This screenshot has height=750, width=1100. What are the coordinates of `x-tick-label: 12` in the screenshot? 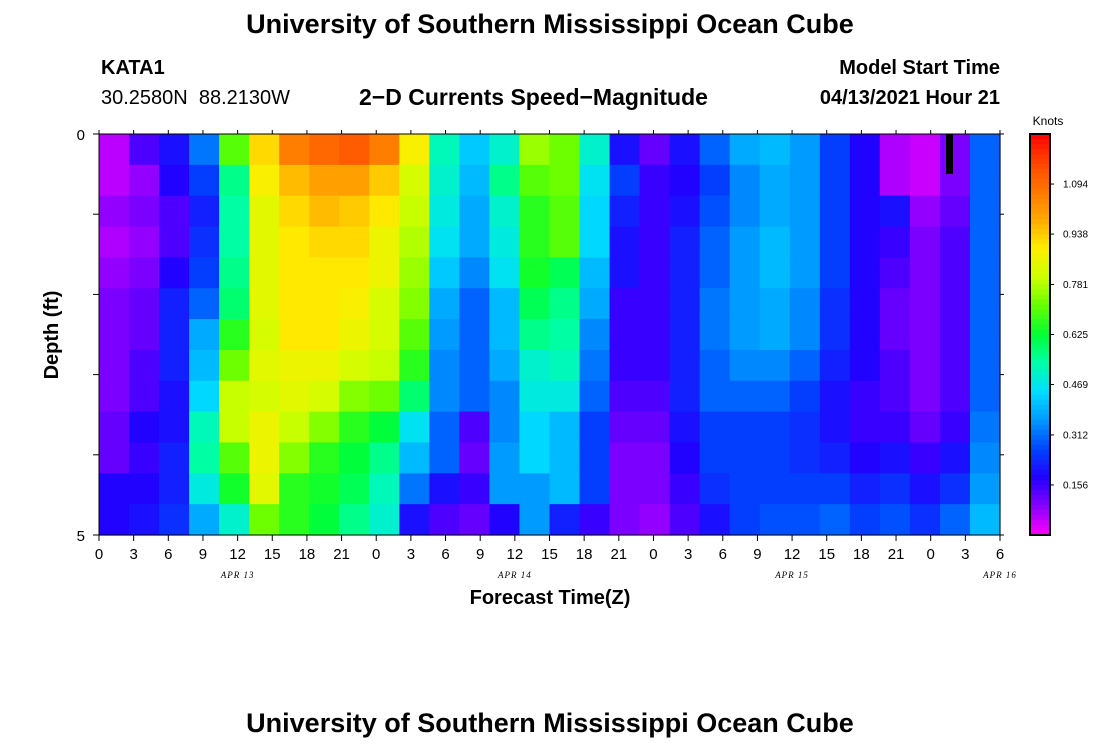 It's located at (792, 554).